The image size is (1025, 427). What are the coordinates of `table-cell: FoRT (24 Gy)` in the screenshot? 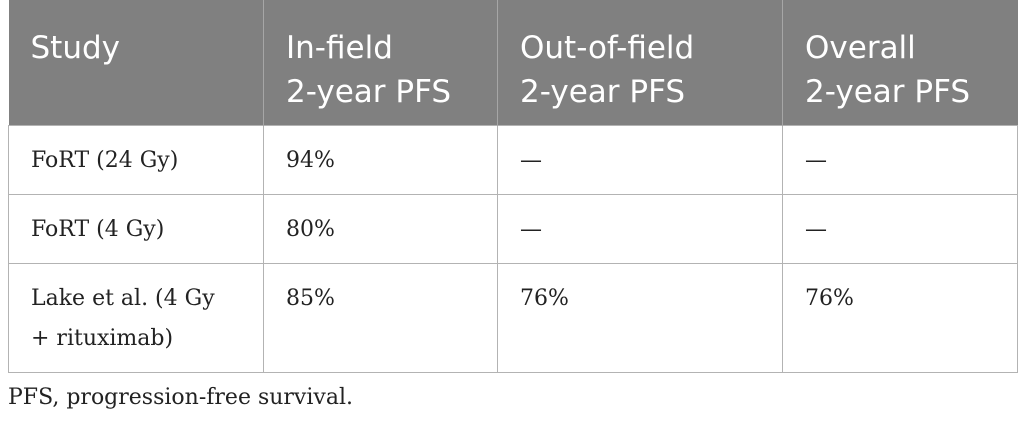 It's located at (136, 160).